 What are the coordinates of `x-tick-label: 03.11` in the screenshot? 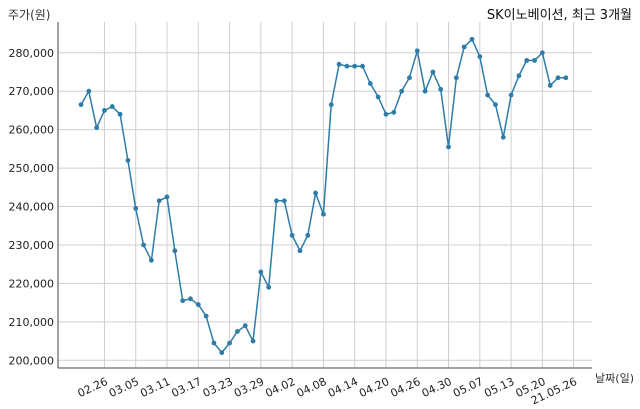 It's located at (155, 387).